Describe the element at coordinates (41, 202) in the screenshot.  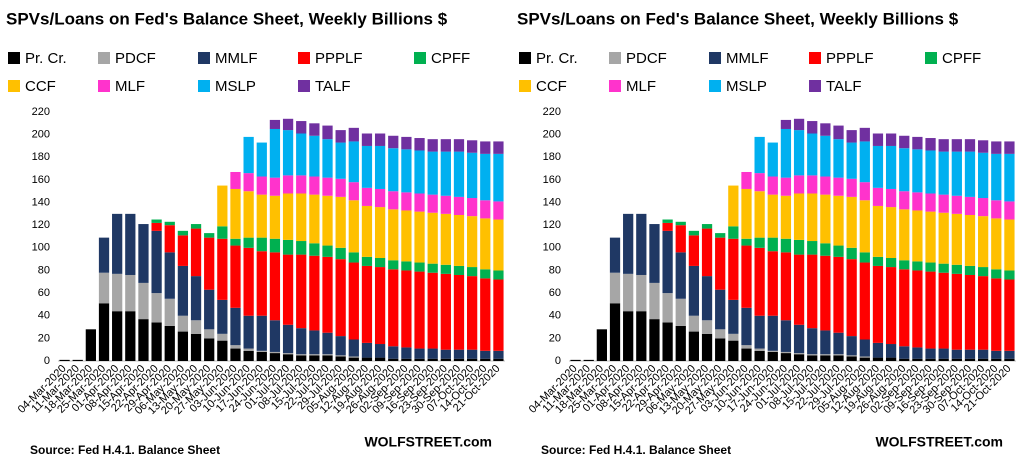
I see `y-tick-label: 140` at that location.